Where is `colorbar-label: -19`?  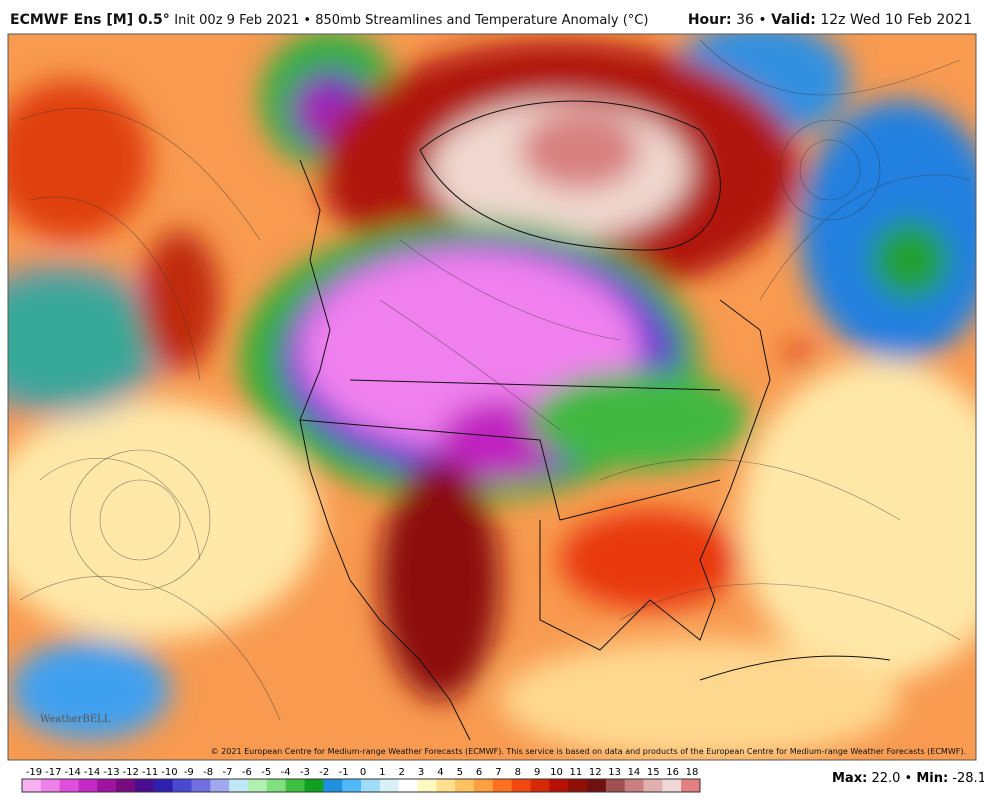
colorbar-label: -19 is located at coordinates (34, 772).